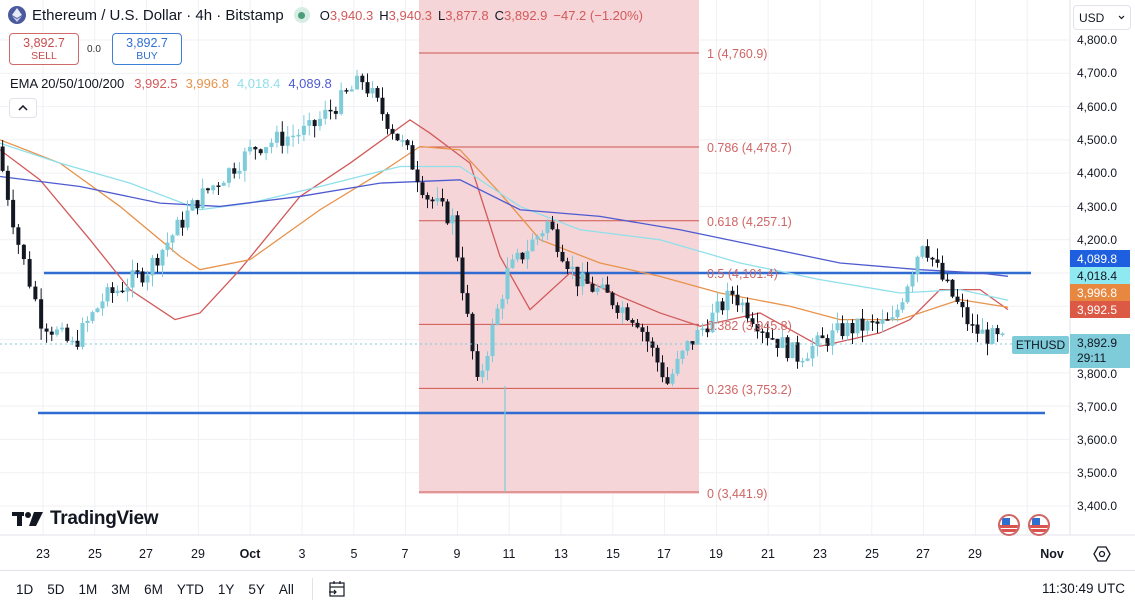 Image resolution: width=1135 pixels, height=607 pixels. Describe the element at coordinates (442, 15) in the screenshot. I see `low-label: L` at that location.